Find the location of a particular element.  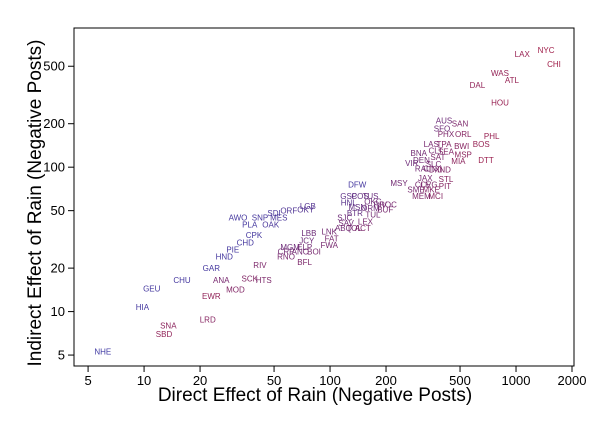

point-label: MGM is located at coordinates (290, 247).